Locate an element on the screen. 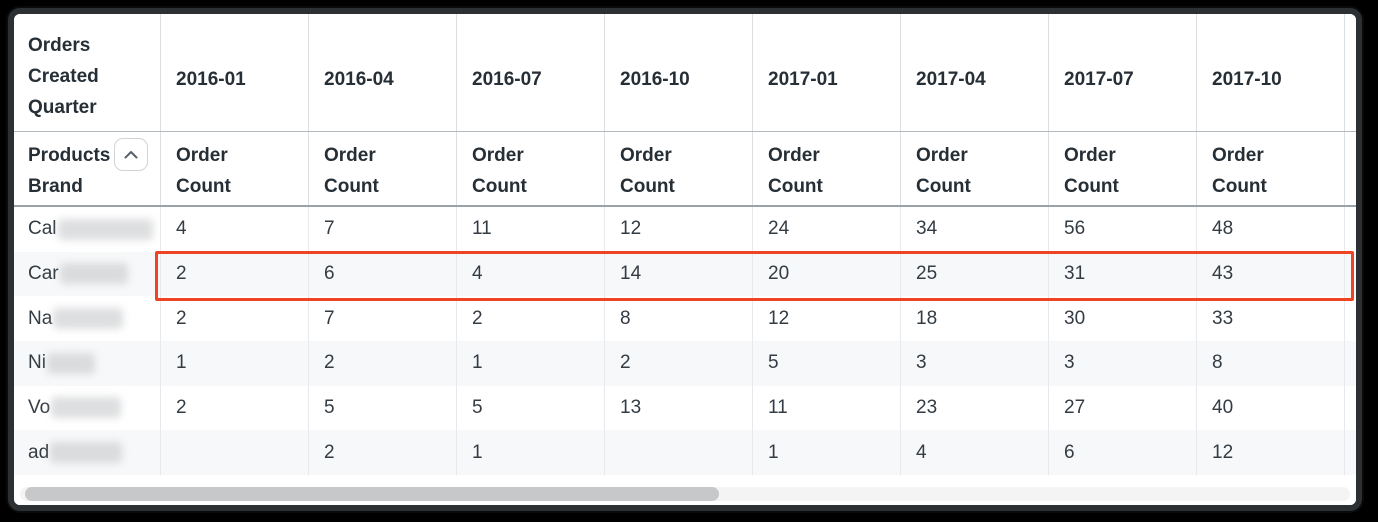  row-dimension-label: Products Brand is located at coordinates (69, 171).